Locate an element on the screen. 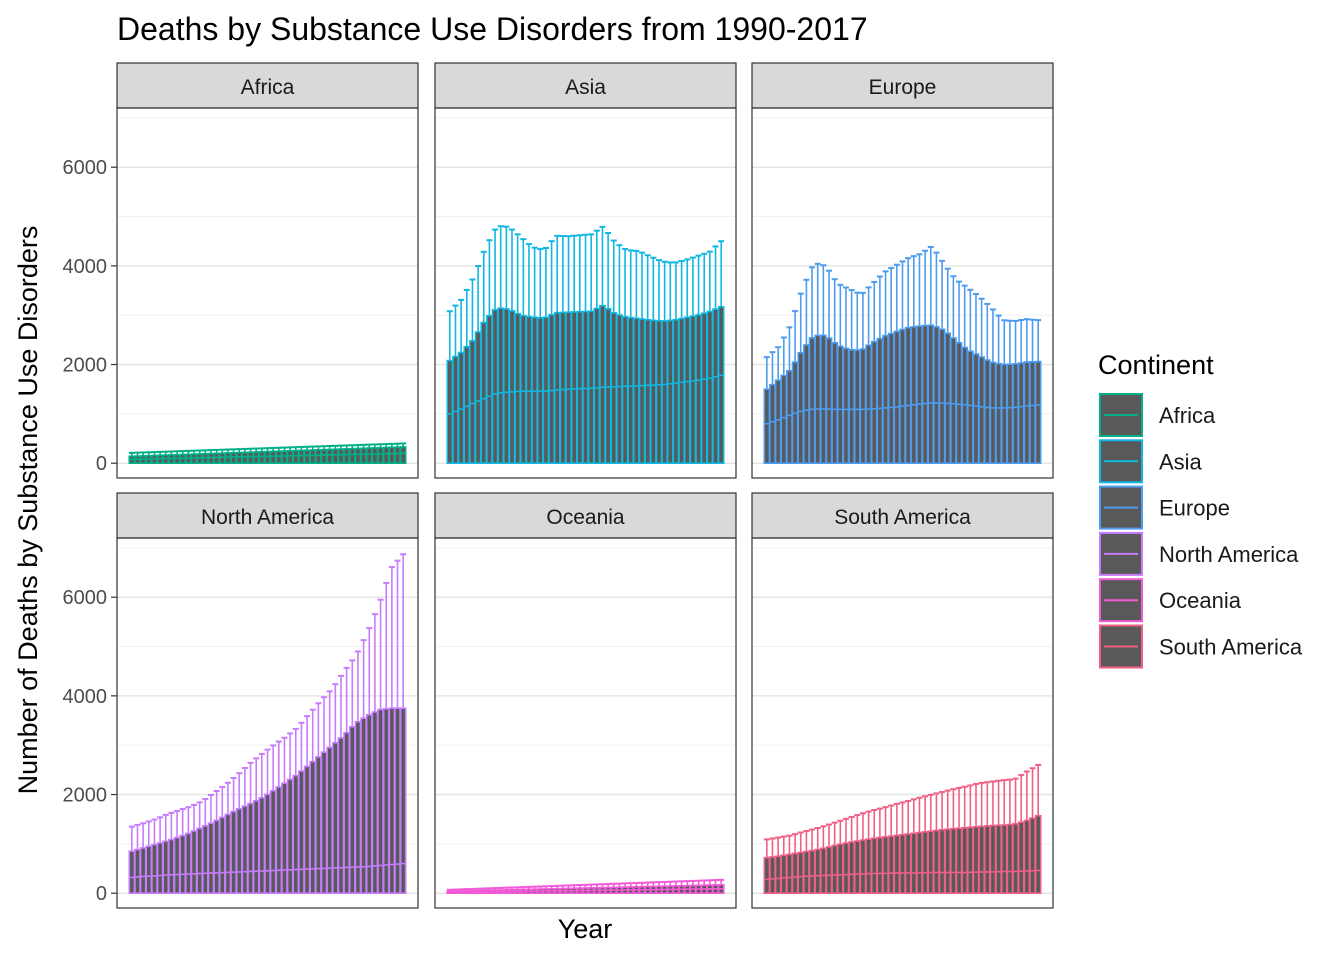  legend-label: Africa is located at coordinates (1187, 415).